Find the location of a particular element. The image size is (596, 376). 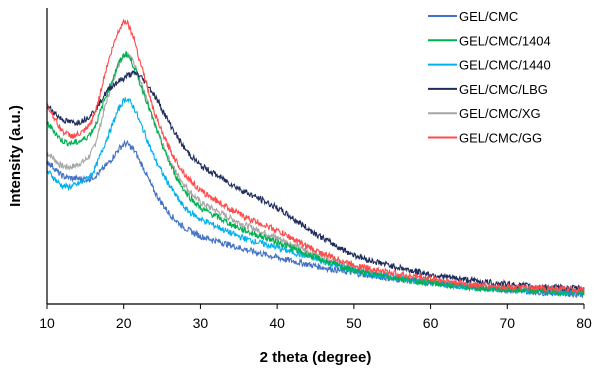

legend-label: GEL/CMC/GG is located at coordinates (500, 138).